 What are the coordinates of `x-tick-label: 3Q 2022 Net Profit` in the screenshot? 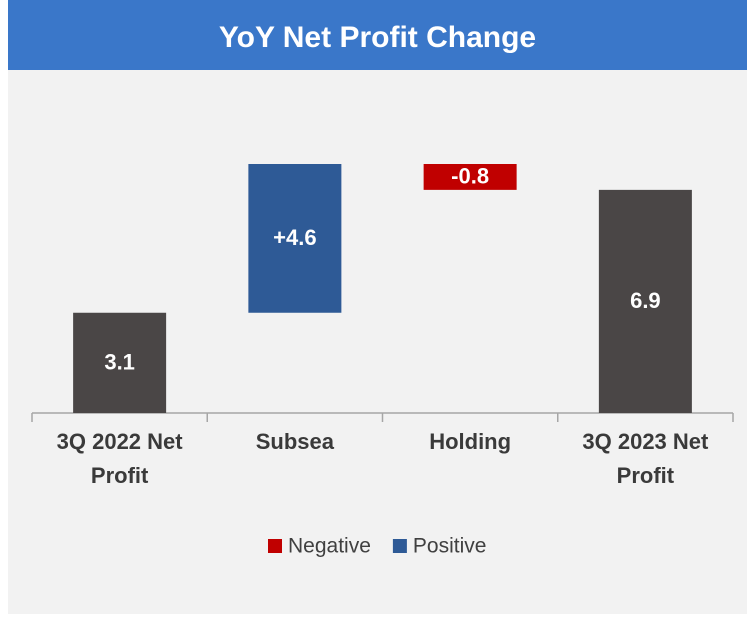 It's located at (119, 458).